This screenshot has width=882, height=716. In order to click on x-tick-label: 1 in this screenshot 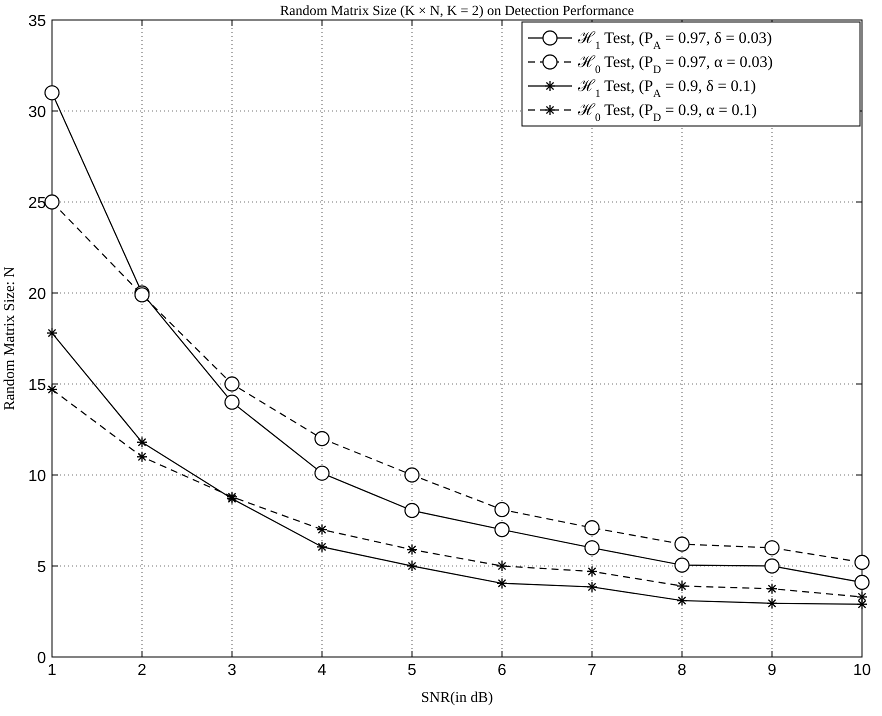, I will do `click(52, 670)`.